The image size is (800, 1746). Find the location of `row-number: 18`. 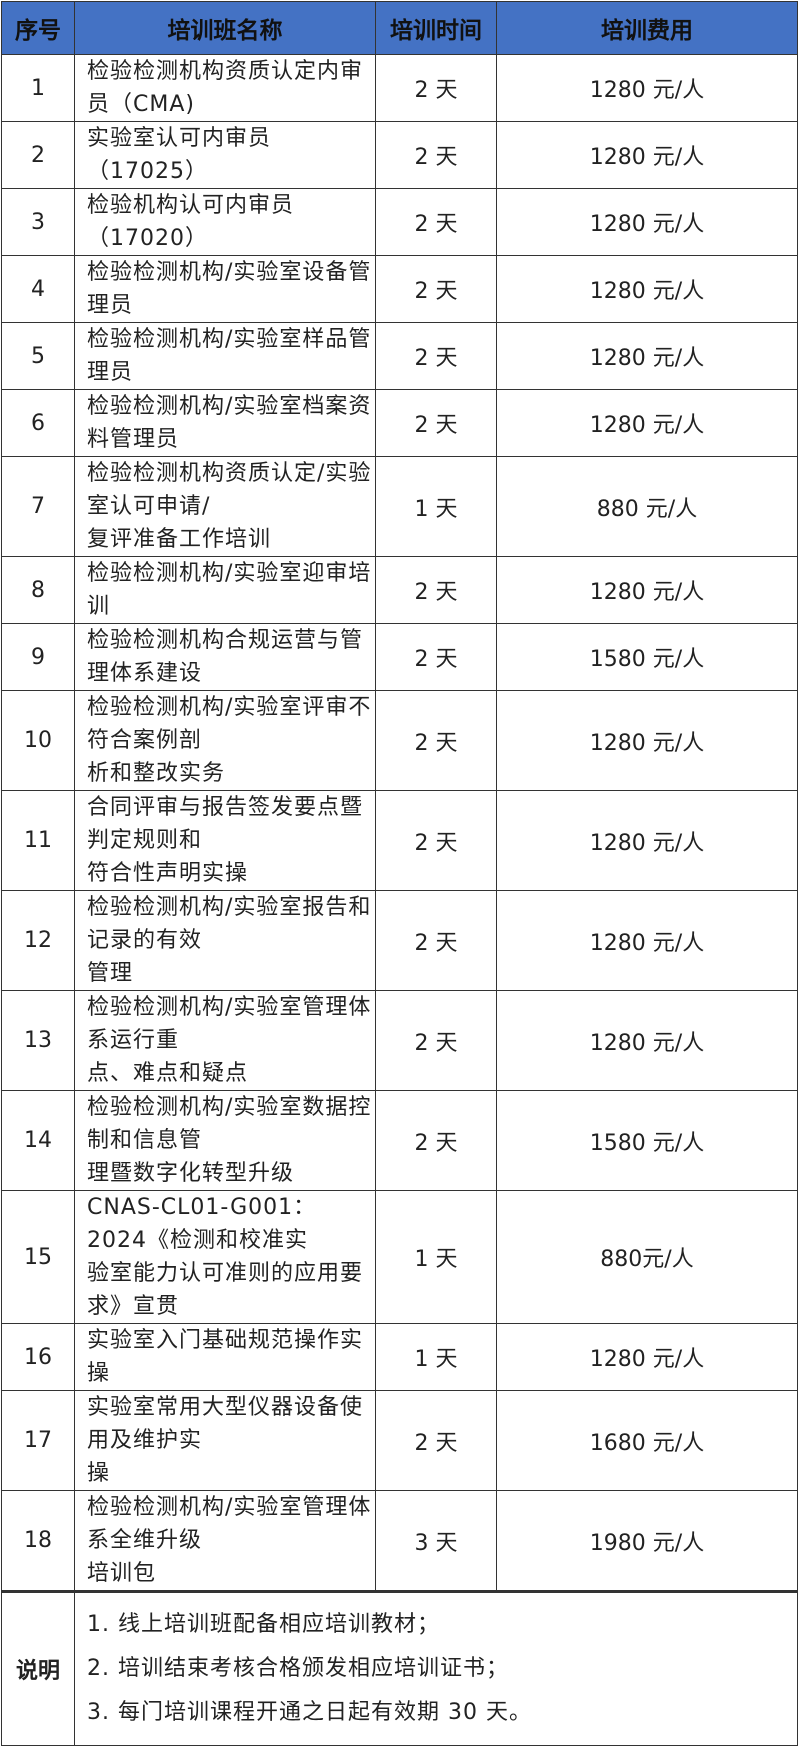

row-number: 18 is located at coordinates (38, 1541).